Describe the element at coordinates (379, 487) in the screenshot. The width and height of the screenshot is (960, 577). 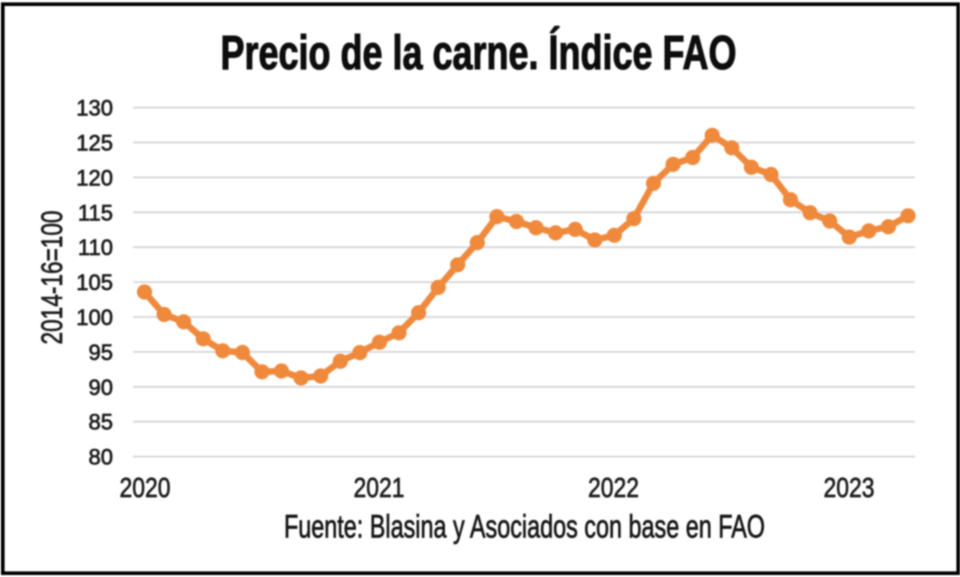
I see `svg-text: 2021` at that location.